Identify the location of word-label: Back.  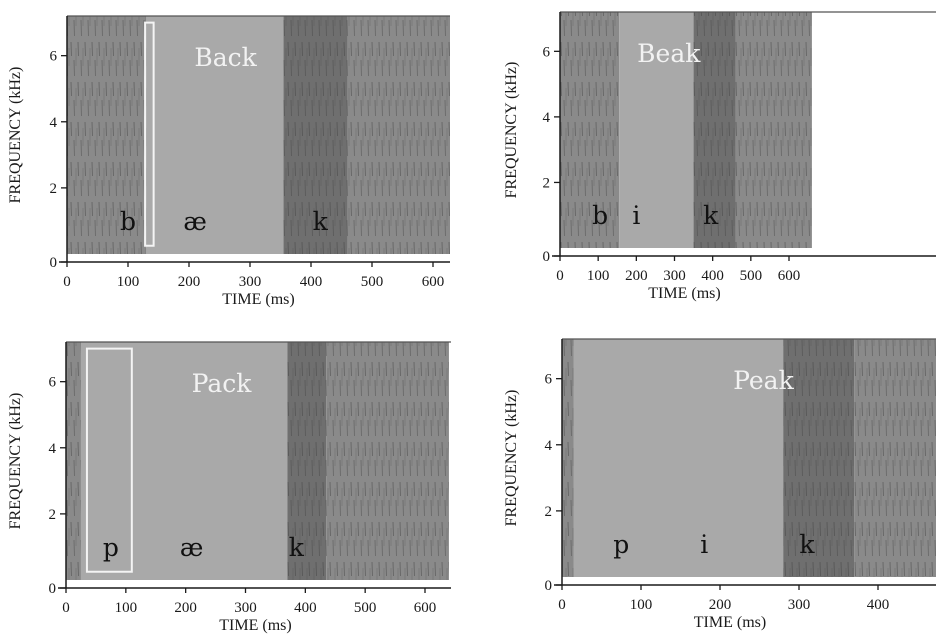
(225, 57).